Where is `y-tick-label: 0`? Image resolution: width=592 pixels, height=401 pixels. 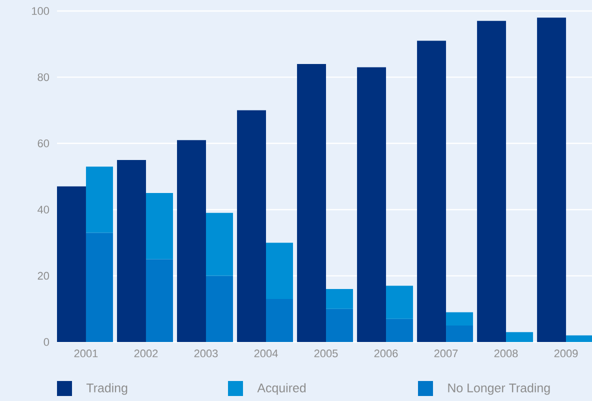 y-tick-label: 0 is located at coordinates (47, 342).